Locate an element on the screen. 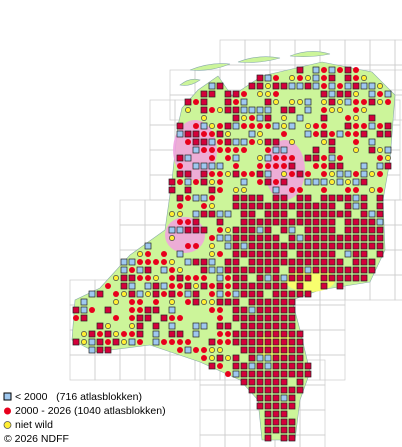 This screenshot has height=447, width=402. legend-icon-not-wild is located at coordinates (7, 425).